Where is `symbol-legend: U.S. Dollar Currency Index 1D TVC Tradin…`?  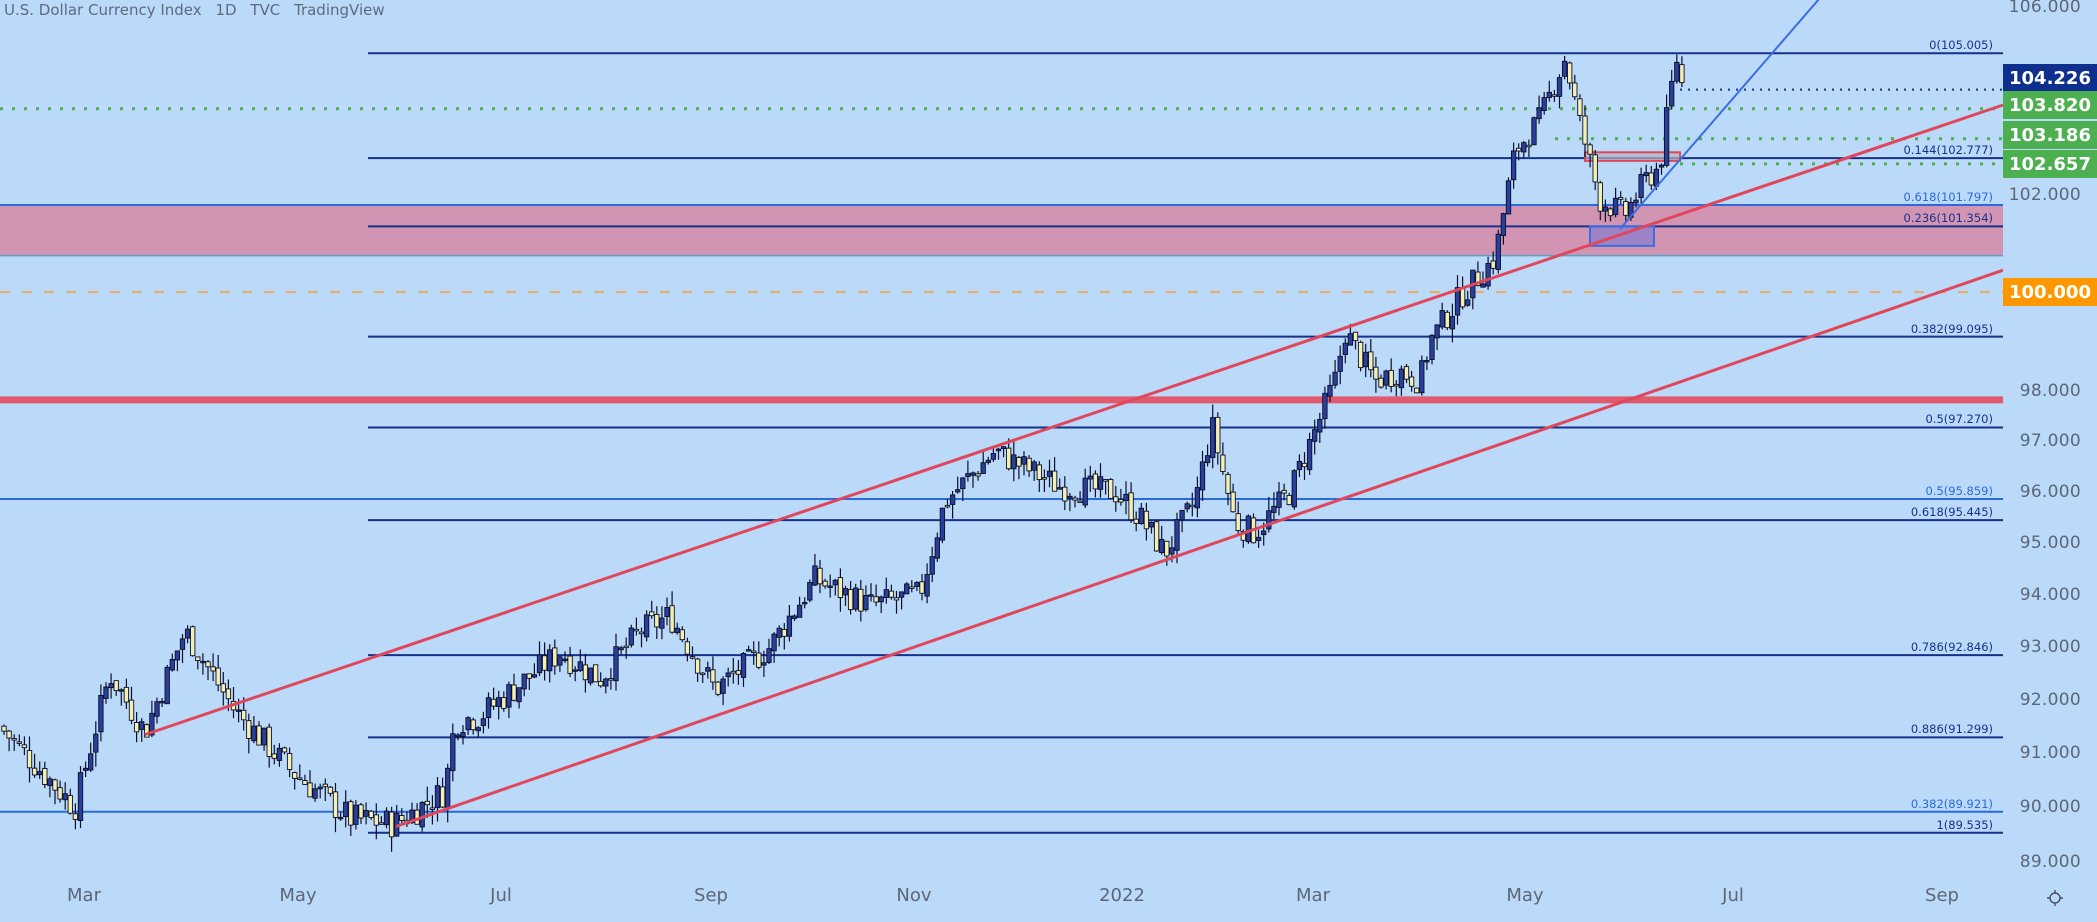 symbol-legend: U.S. Dollar Currency Index 1D TVC Tradin… is located at coordinates (199, 10).